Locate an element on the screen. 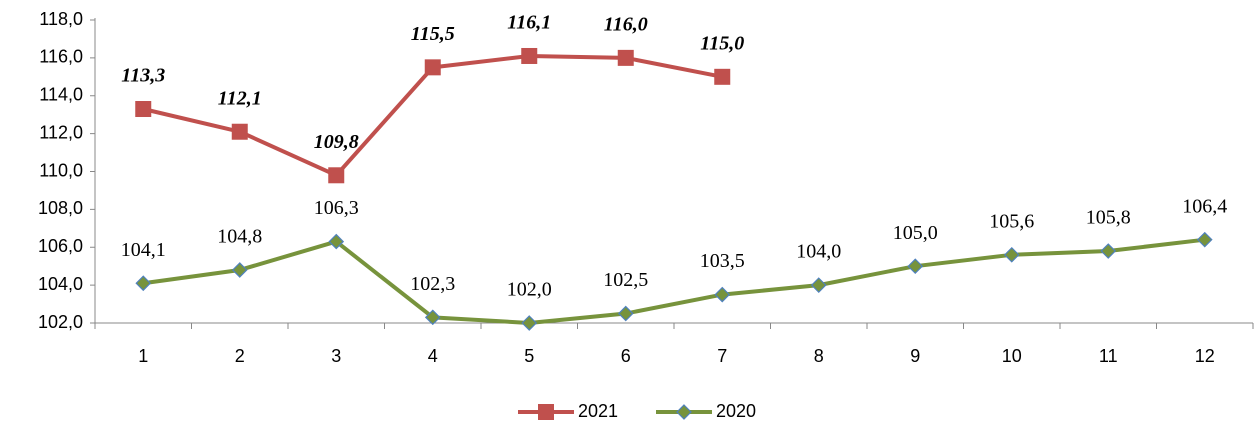 This screenshot has height=428, width=1255. data-label: 115,5 is located at coordinates (433, 34).